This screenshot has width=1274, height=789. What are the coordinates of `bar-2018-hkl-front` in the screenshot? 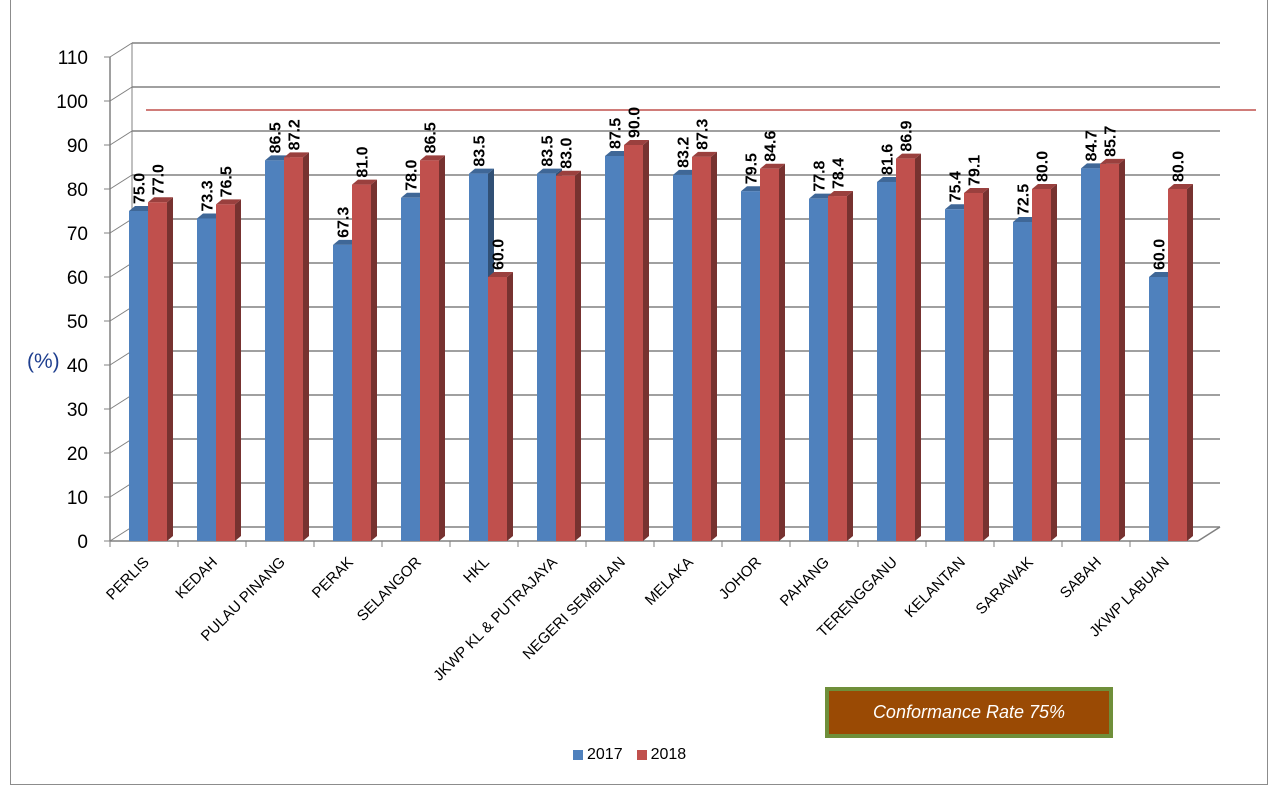 It's located at (497, 409).